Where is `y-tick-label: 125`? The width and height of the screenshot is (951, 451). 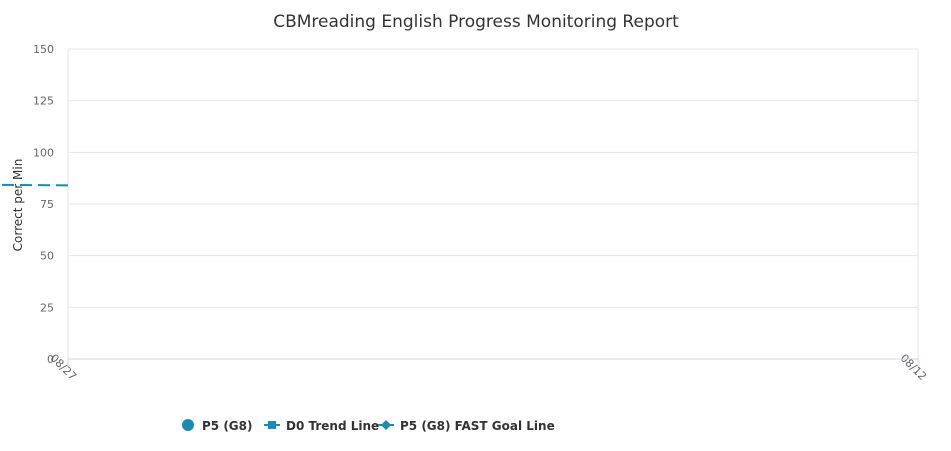
y-tick-label: 125 is located at coordinates (43, 101).